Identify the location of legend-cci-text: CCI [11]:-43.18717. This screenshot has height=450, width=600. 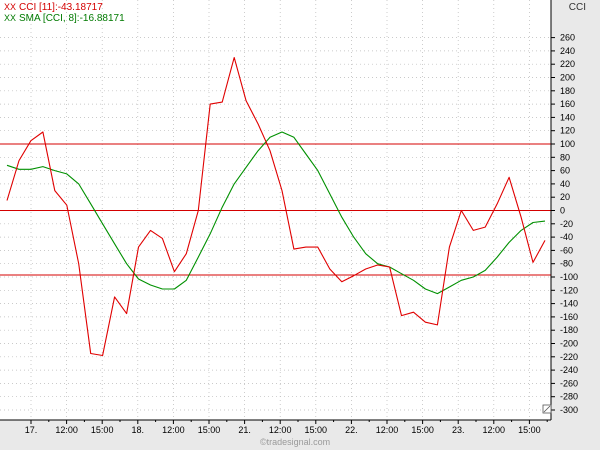
(61, 7).